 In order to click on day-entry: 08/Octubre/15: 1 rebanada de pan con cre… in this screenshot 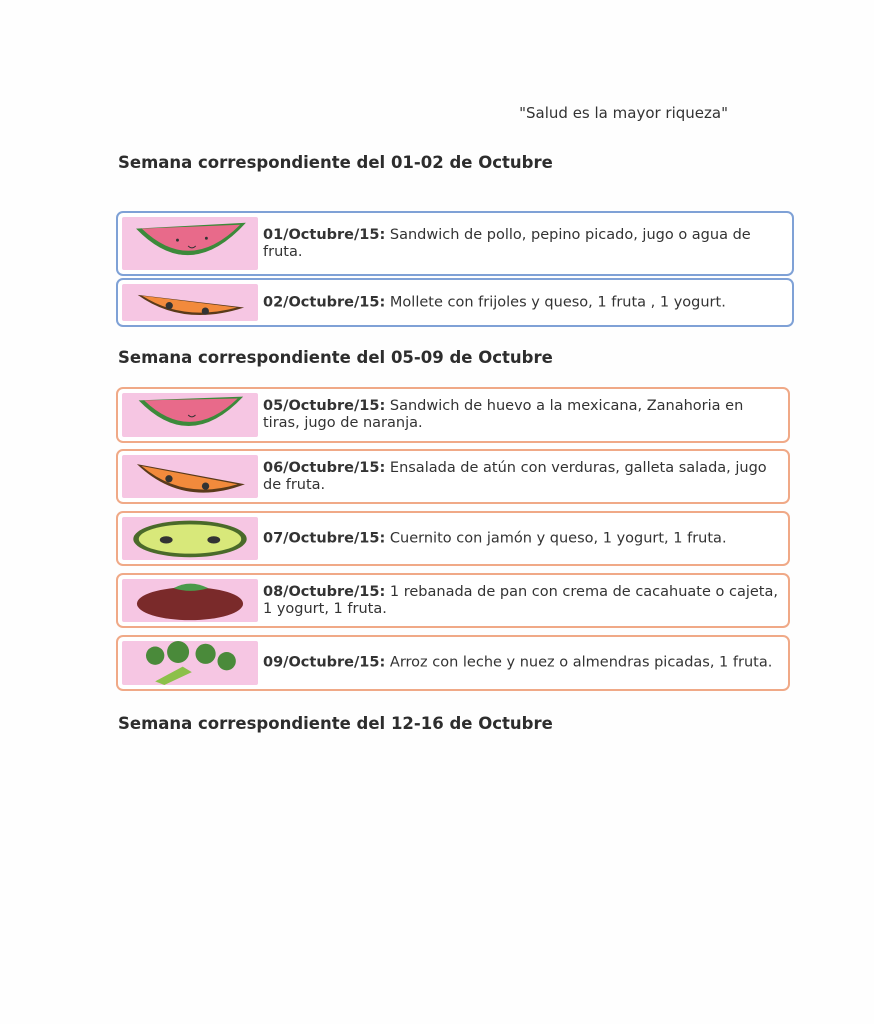, I will do `click(453, 600)`.